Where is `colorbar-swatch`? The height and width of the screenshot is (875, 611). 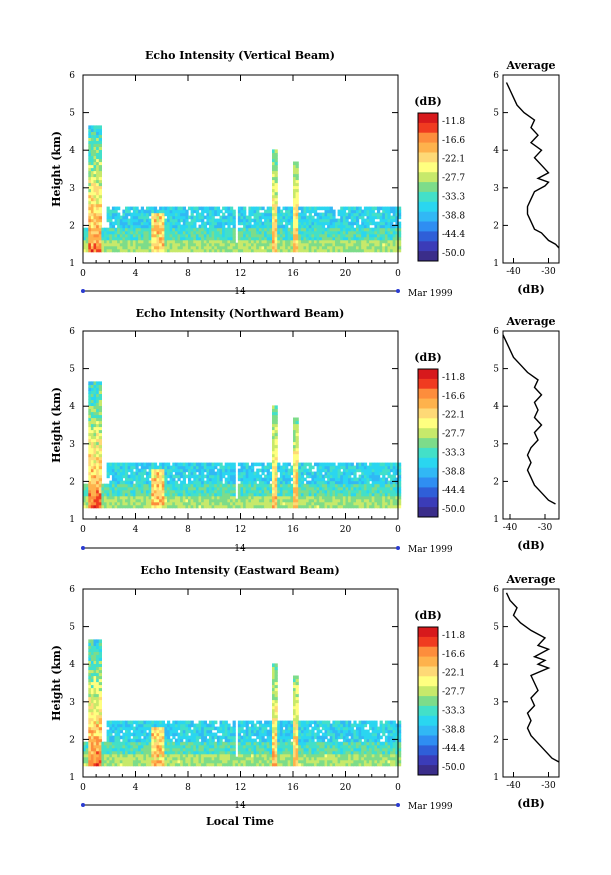 colorbar-swatch is located at coordinates (428, 394).